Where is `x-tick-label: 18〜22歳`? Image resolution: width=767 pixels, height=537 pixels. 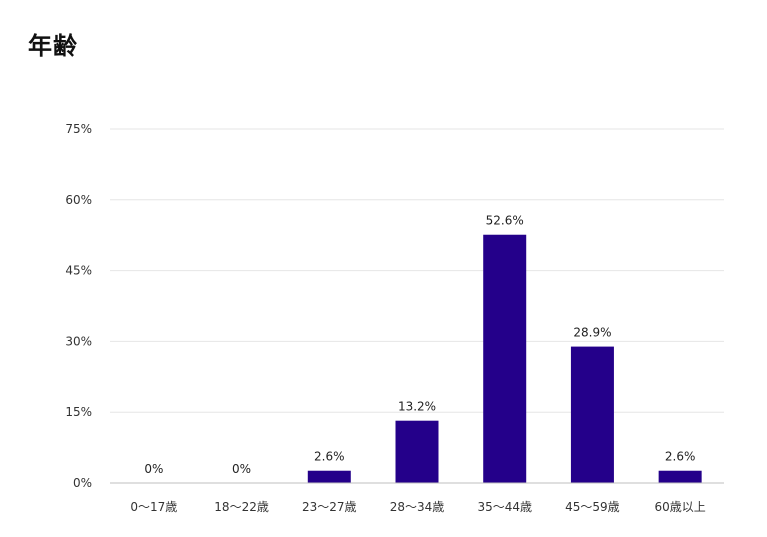 x-tick-label: 18〜22歳 is located at coordinates (241, 507).